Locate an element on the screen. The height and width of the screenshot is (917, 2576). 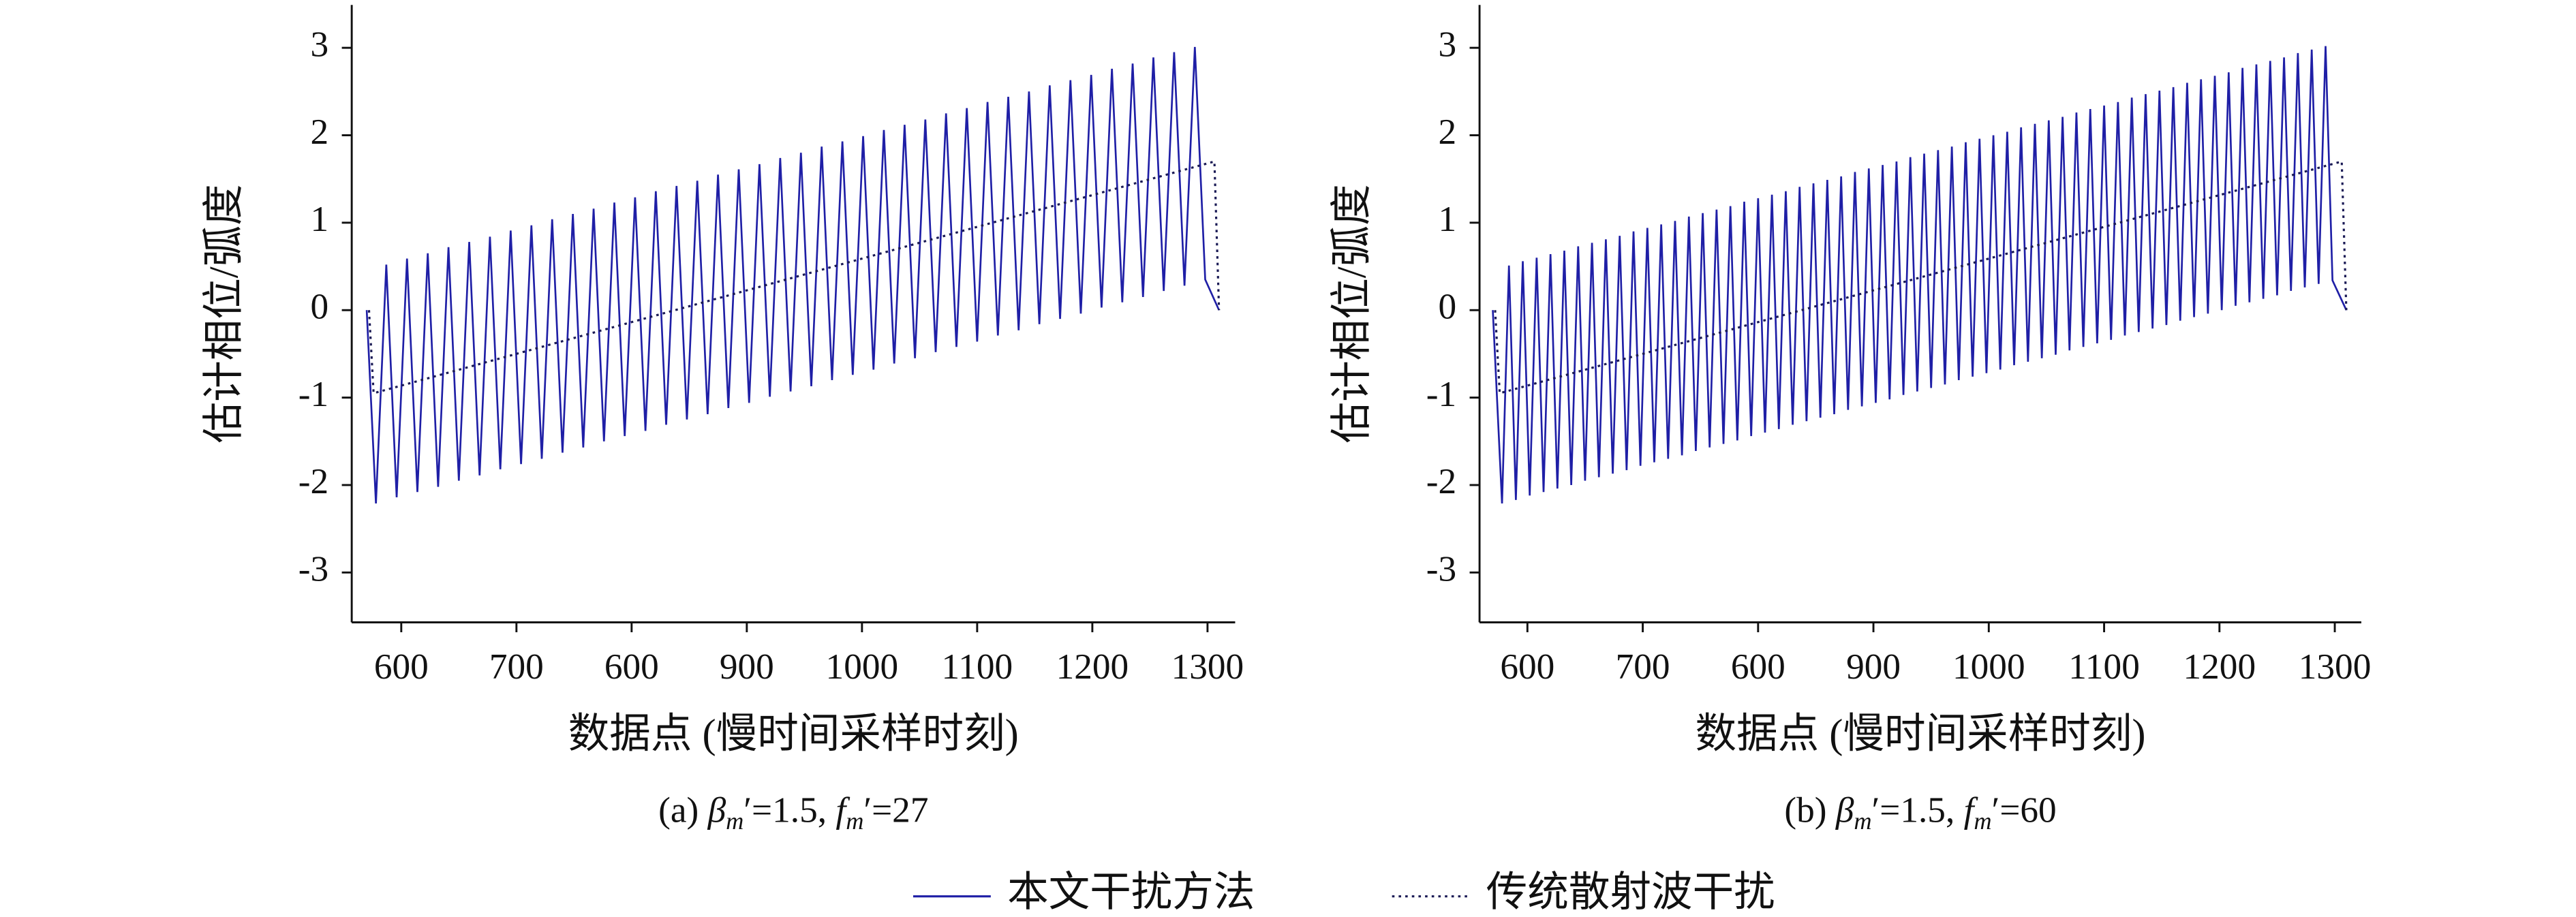
caption-part: ′=27 is located at coordinates (895, 810).